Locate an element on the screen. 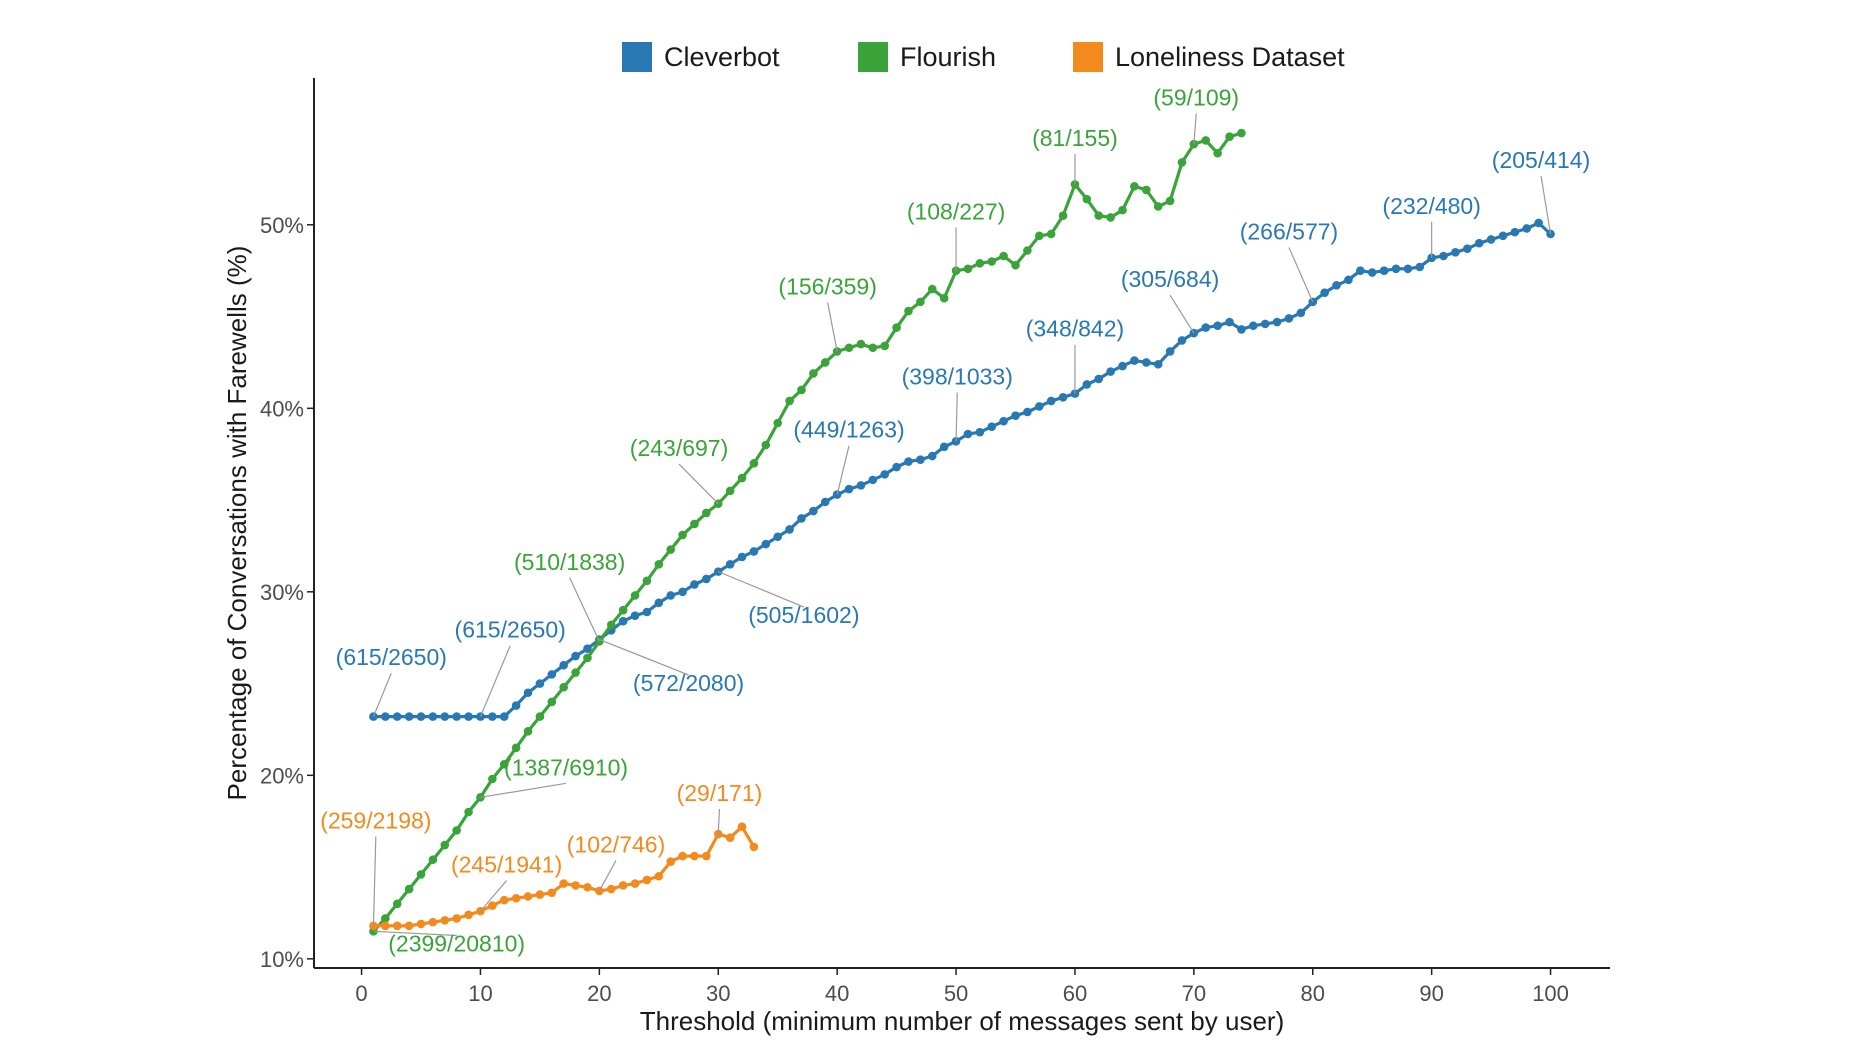 The image size is (1860, 1062). y-tick-label: 30% is located at coordinates (282, 592).